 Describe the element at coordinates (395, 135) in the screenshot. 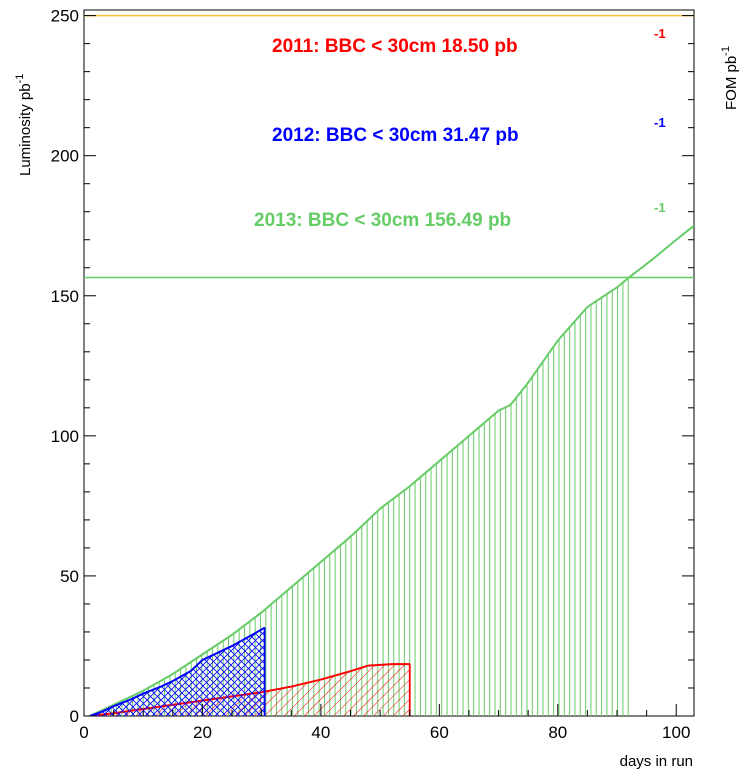

I see `legend-entry-2012: 2012: BBC < 30cm 31.47 pb` at that location.